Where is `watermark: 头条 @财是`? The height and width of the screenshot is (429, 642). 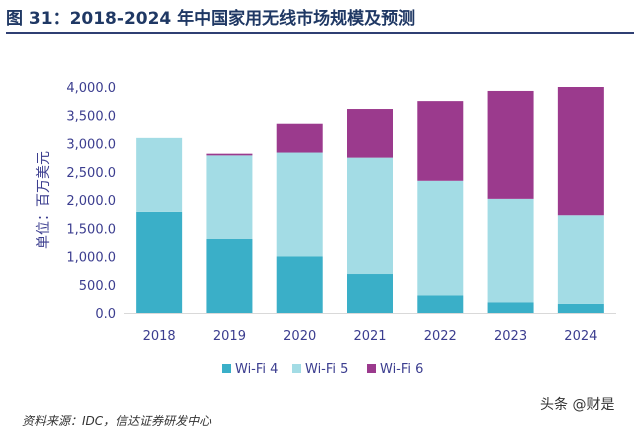
watermark: 头条 @财是 is located at coordinates (577, 405).